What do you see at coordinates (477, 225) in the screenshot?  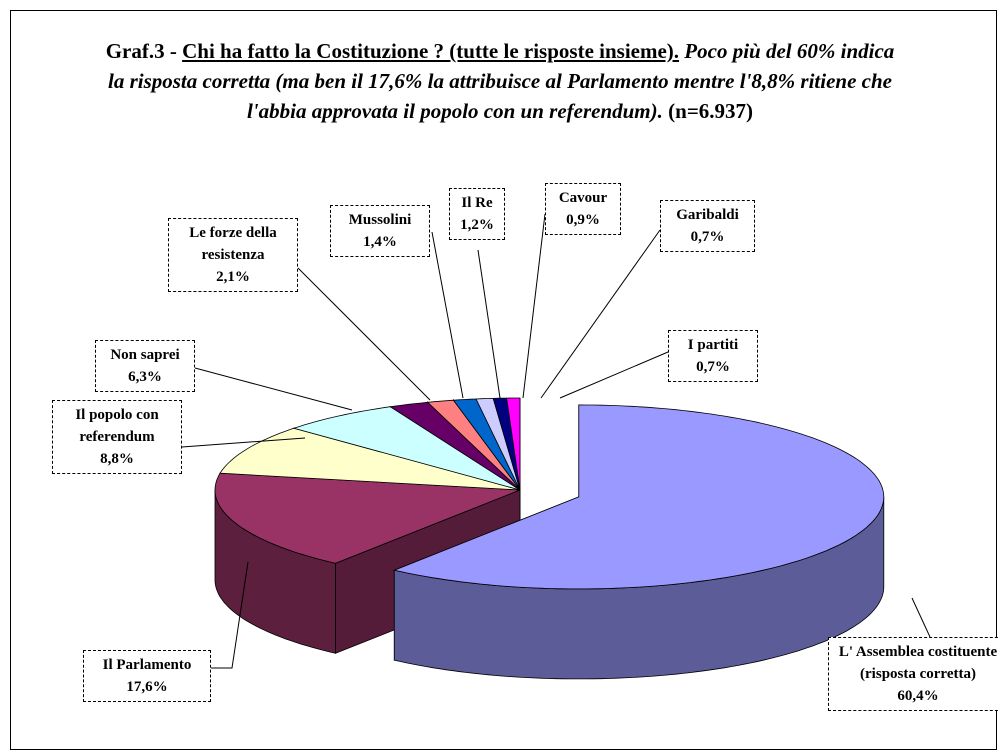 I see `label-value: 1,2%` at bounding box center [477, 225].